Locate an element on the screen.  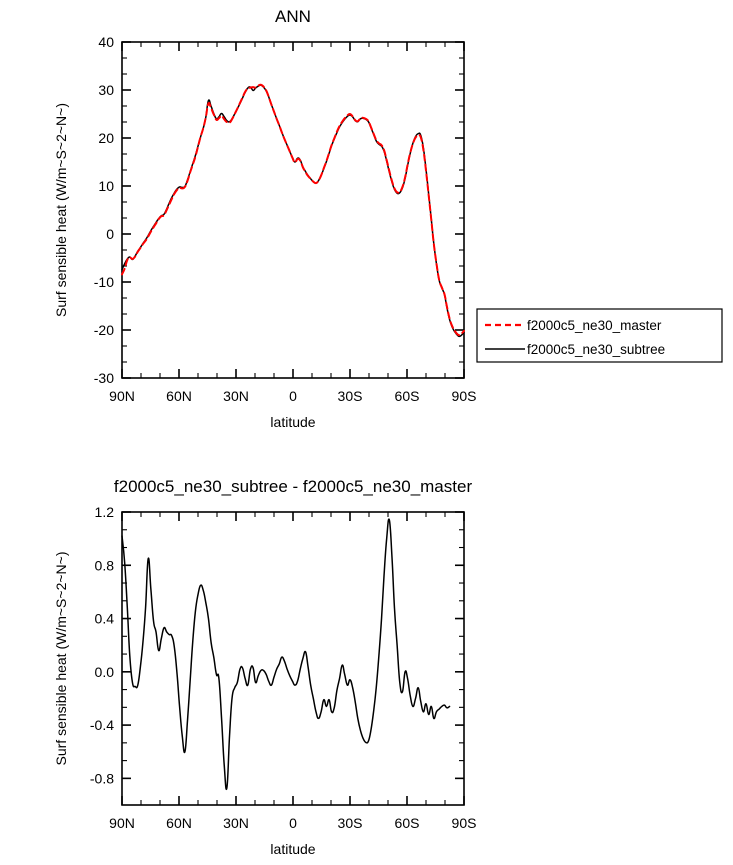
legend-label-f2000c5_ne30_subtree: f2000c5_ne30_subtree is located at coordinates (596, 349).